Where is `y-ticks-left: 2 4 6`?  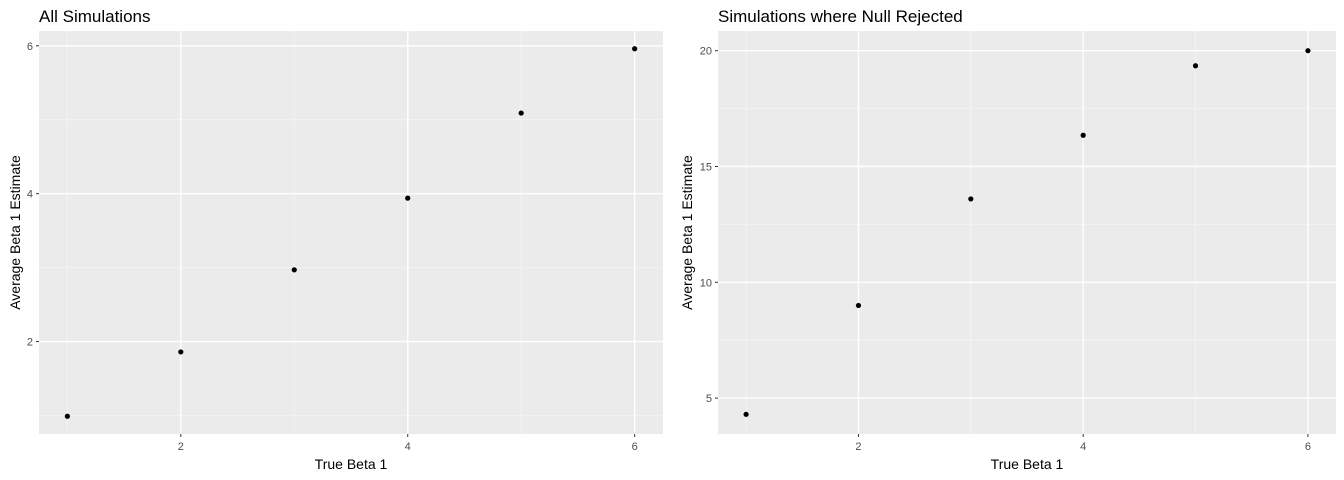 y-ticks-left: 2 4 6 is located at coordinates (33, 195).